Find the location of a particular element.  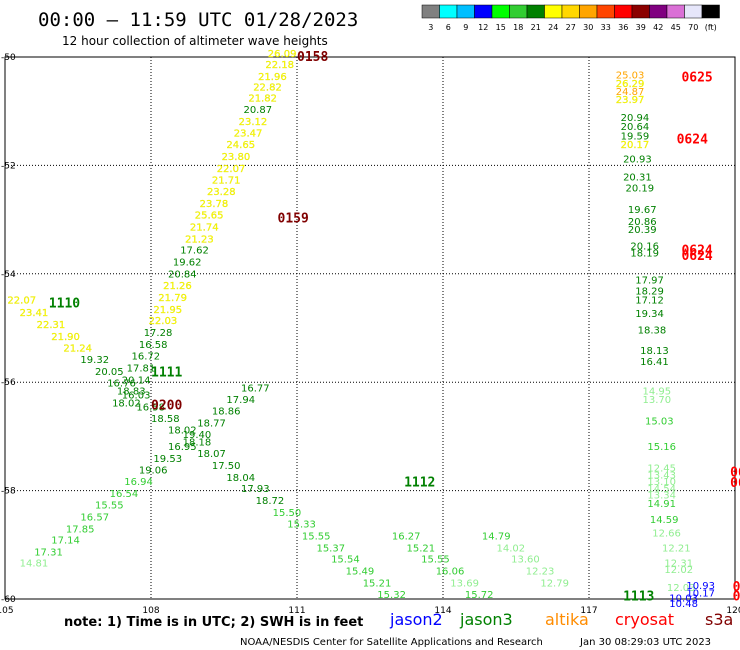

wave-height-label: 21.24 is located at coordinates (77, 348).